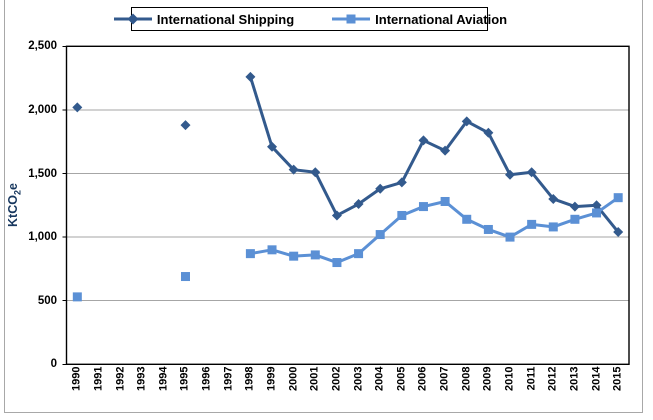 Image resolution: width=653 pixels, height=420 pixels. What do you see at coordinates (351, 19) in the screenshot?
I see `aviation-line-square-marker-icon` at bounding box center [351, 19].